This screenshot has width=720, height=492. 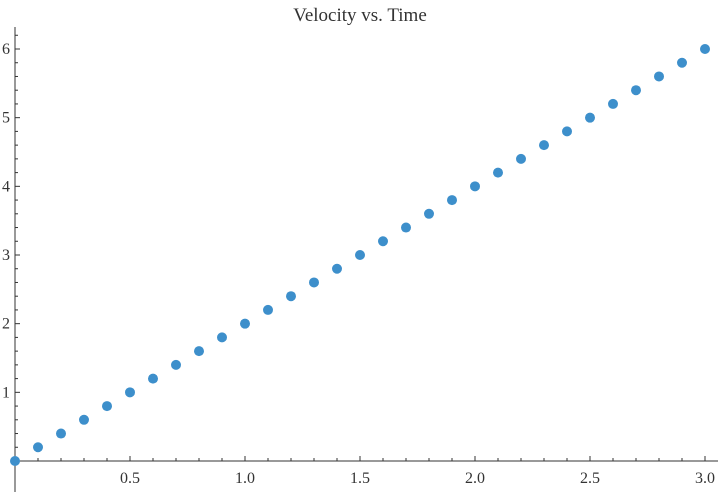 What do you see at coordinates (475, 478) in the screenshot?
I see `x-tick-label: 2.0` at bounding box center [475, 478].